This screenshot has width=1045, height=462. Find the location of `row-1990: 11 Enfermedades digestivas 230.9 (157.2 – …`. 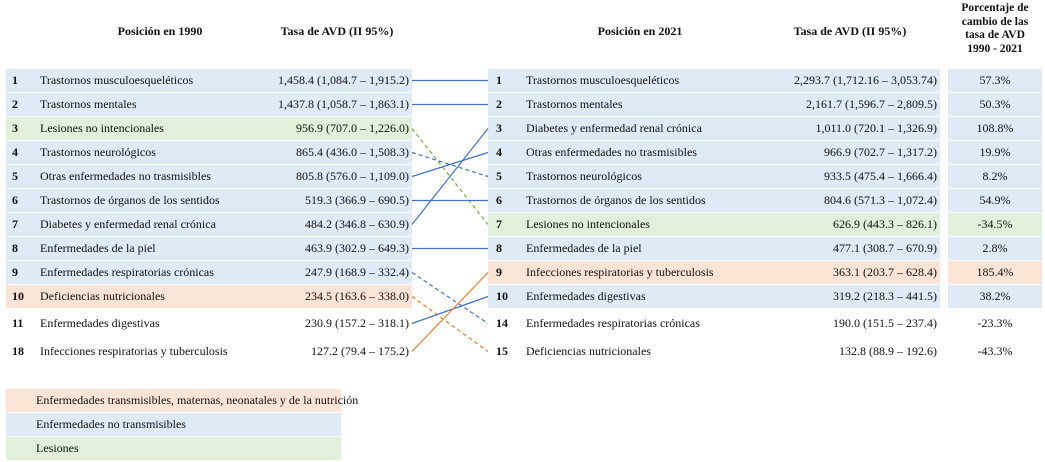

row-1990: 11 Enfermedades digestivas 230.9 (157.2 – … is located at coordinates (209, 323).